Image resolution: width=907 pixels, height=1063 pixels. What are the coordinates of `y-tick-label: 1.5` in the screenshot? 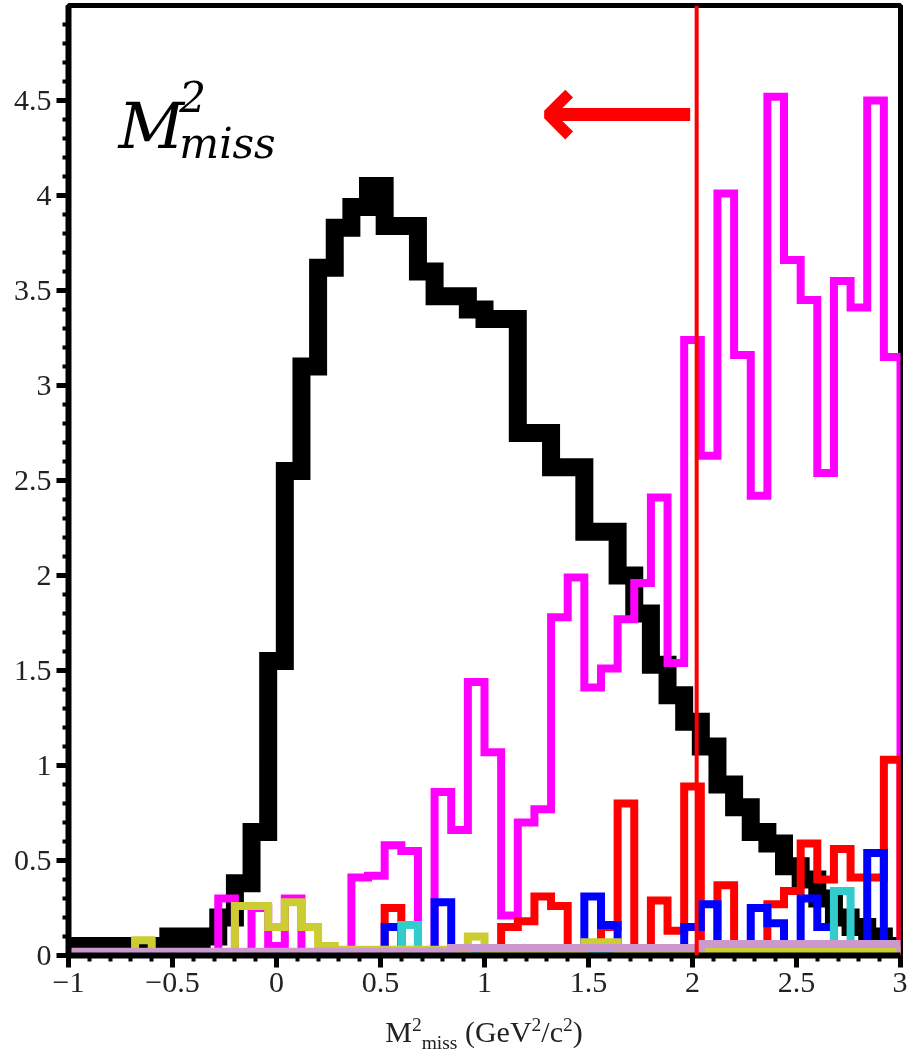 It's located at (33, 669).